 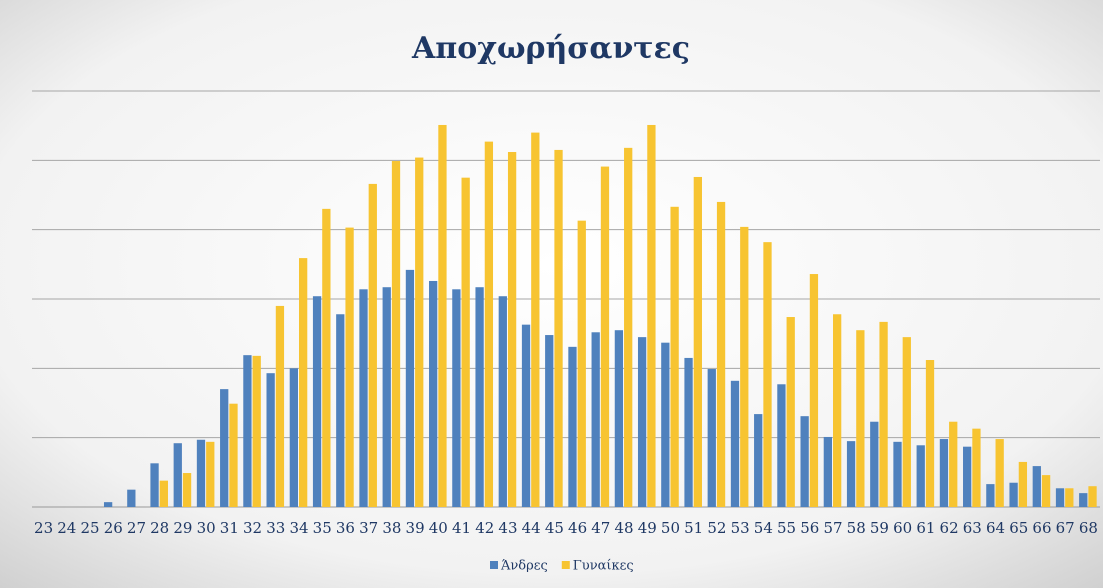 What do you see at coordinates (623, 528) in the screenshot?
I see `x-tick-label: 48` at bounding box center [623, 528].